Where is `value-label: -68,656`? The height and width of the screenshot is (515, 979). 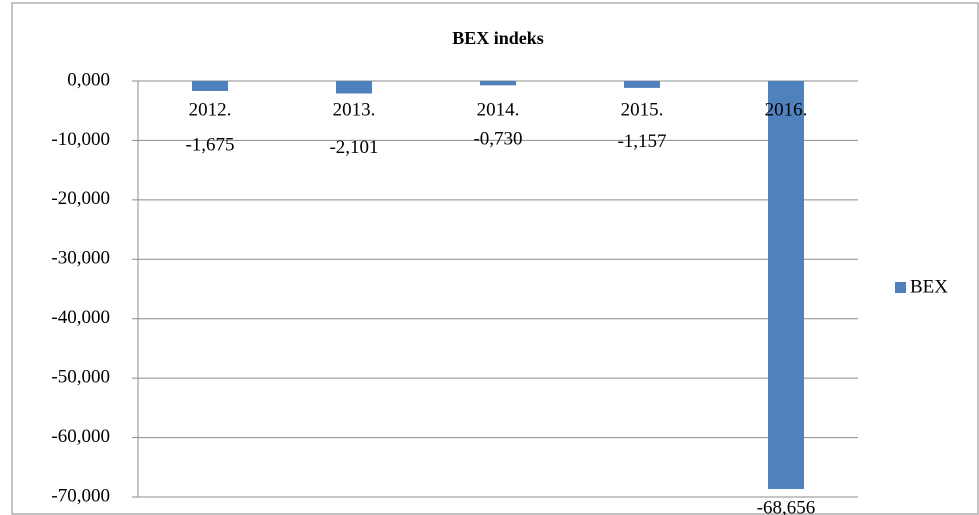
value-label: -68,656 is located at coordinates (786, 506).